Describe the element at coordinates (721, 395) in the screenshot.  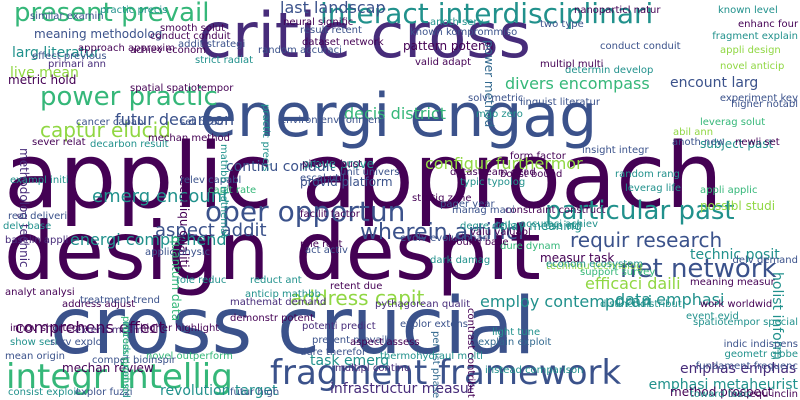
I see `cloud-phrase: toward toxic` at that location.